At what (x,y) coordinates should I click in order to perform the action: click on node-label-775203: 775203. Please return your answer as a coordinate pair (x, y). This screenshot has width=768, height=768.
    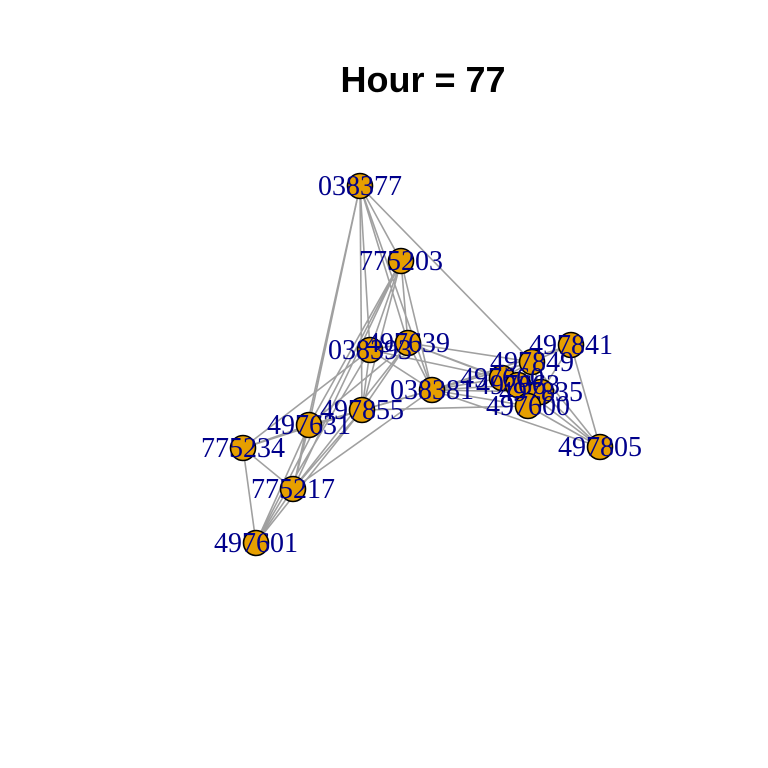
    Looking at the image, I should click on (401, 261).